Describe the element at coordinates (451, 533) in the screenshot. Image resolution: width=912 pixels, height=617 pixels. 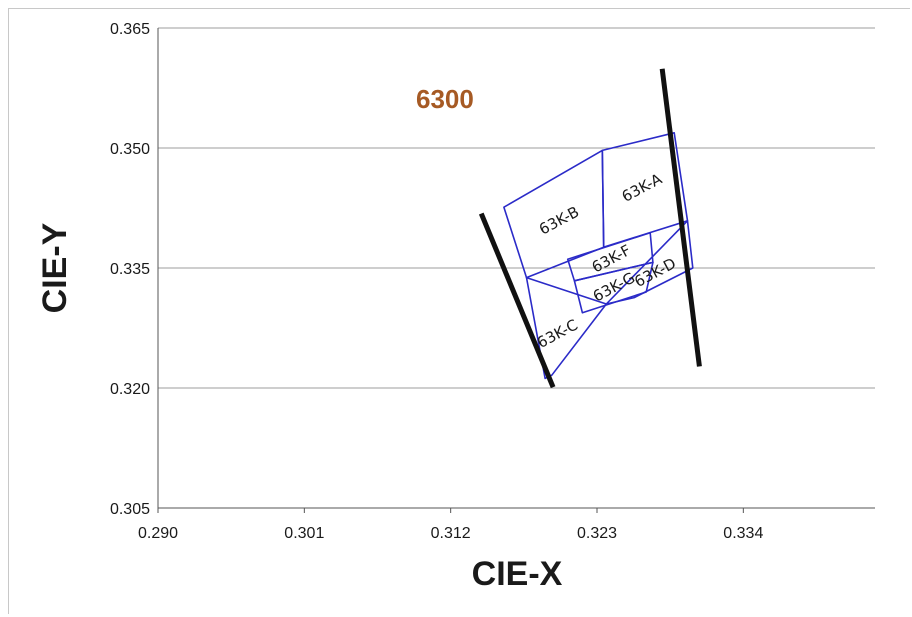
I see `x-tick-0.312: 0.312` at that location.